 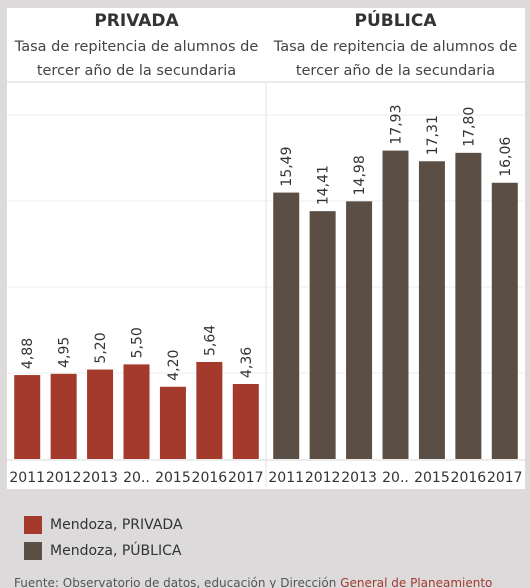 I want to click on bar-value-label: 15,49, so click(x=287, y=166).